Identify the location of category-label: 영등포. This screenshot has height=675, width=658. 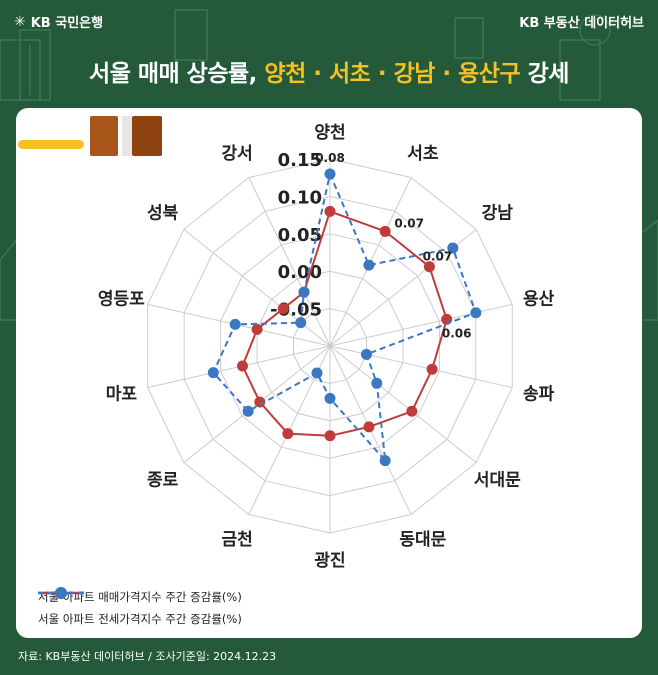
(121, 299).